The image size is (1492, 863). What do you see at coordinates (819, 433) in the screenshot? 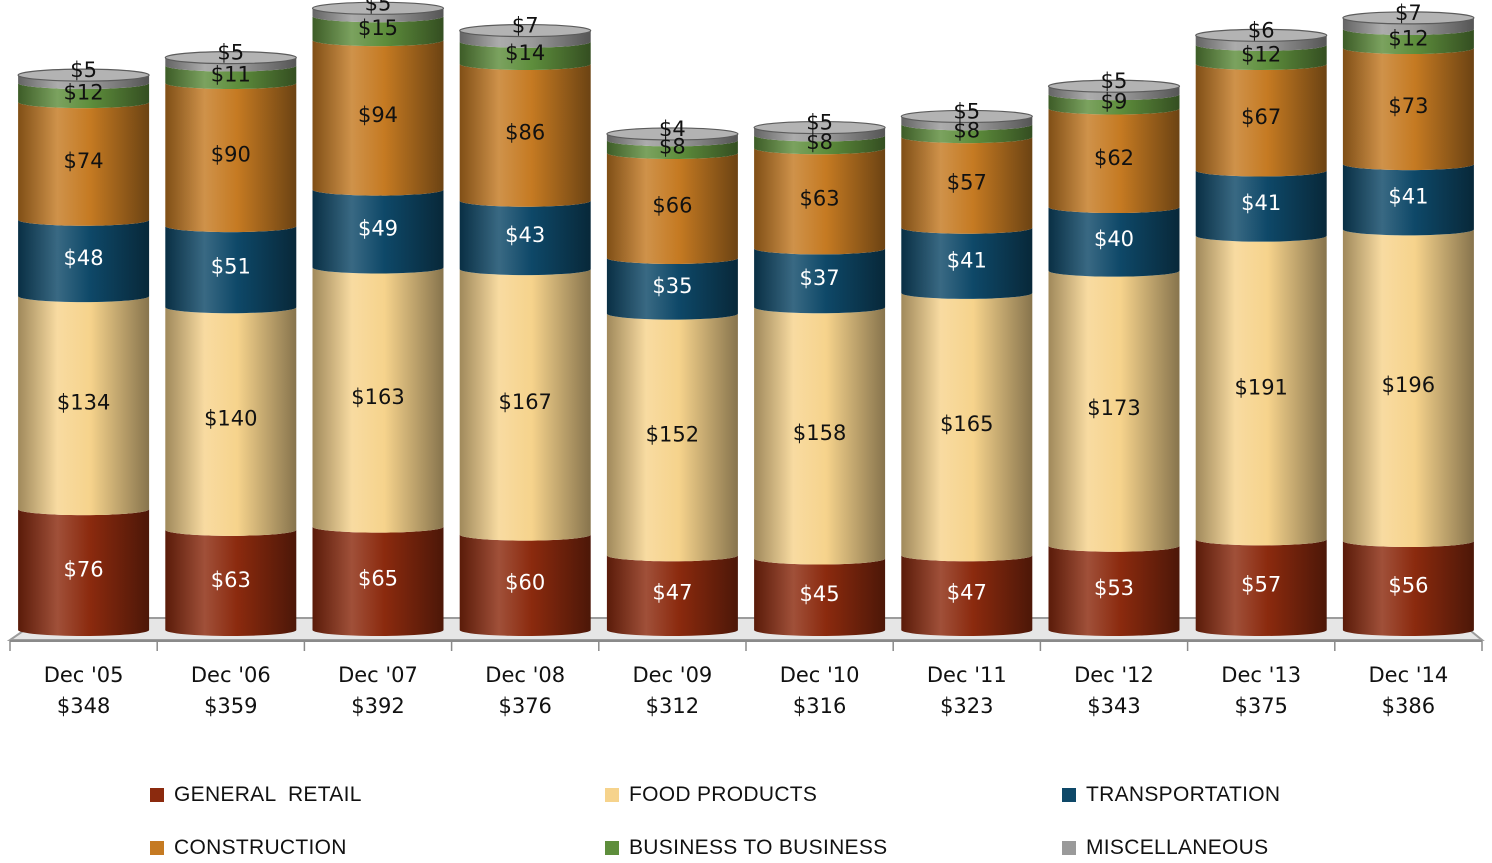
I see `data-label: $158` at bounding box center [819, 433].